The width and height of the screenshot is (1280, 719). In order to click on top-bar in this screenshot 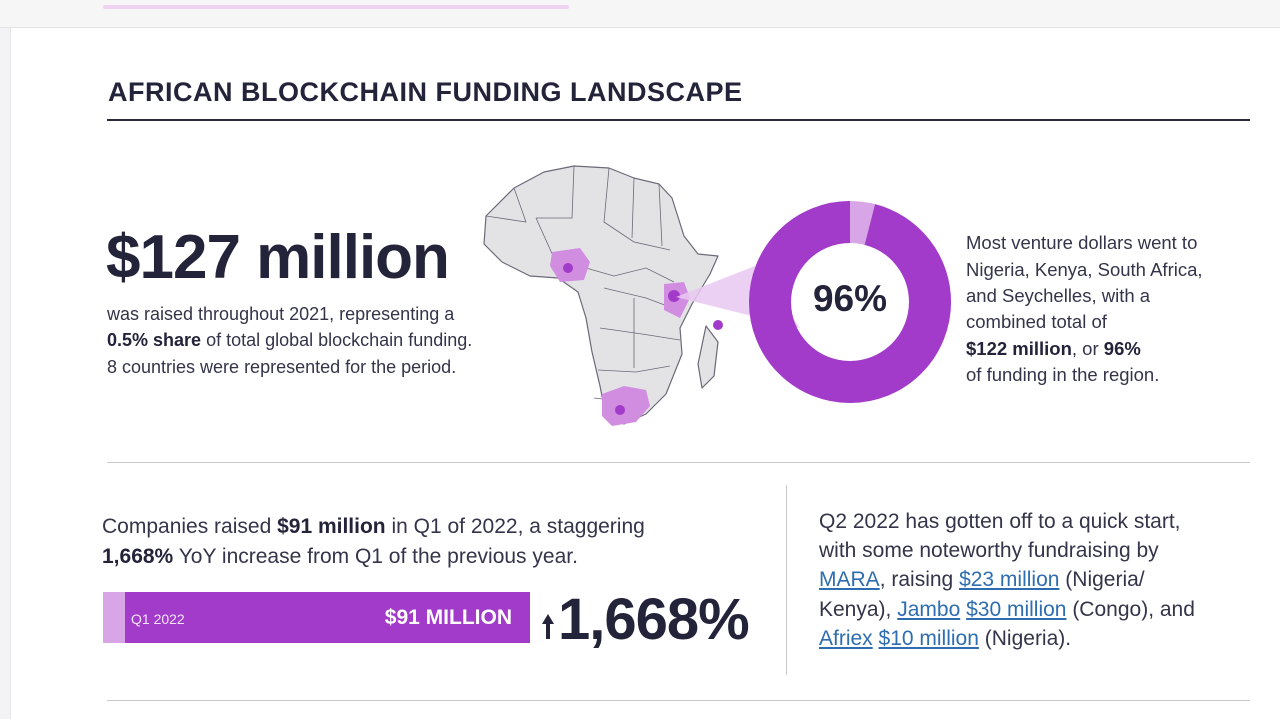, I will do `click(640, 14)`.